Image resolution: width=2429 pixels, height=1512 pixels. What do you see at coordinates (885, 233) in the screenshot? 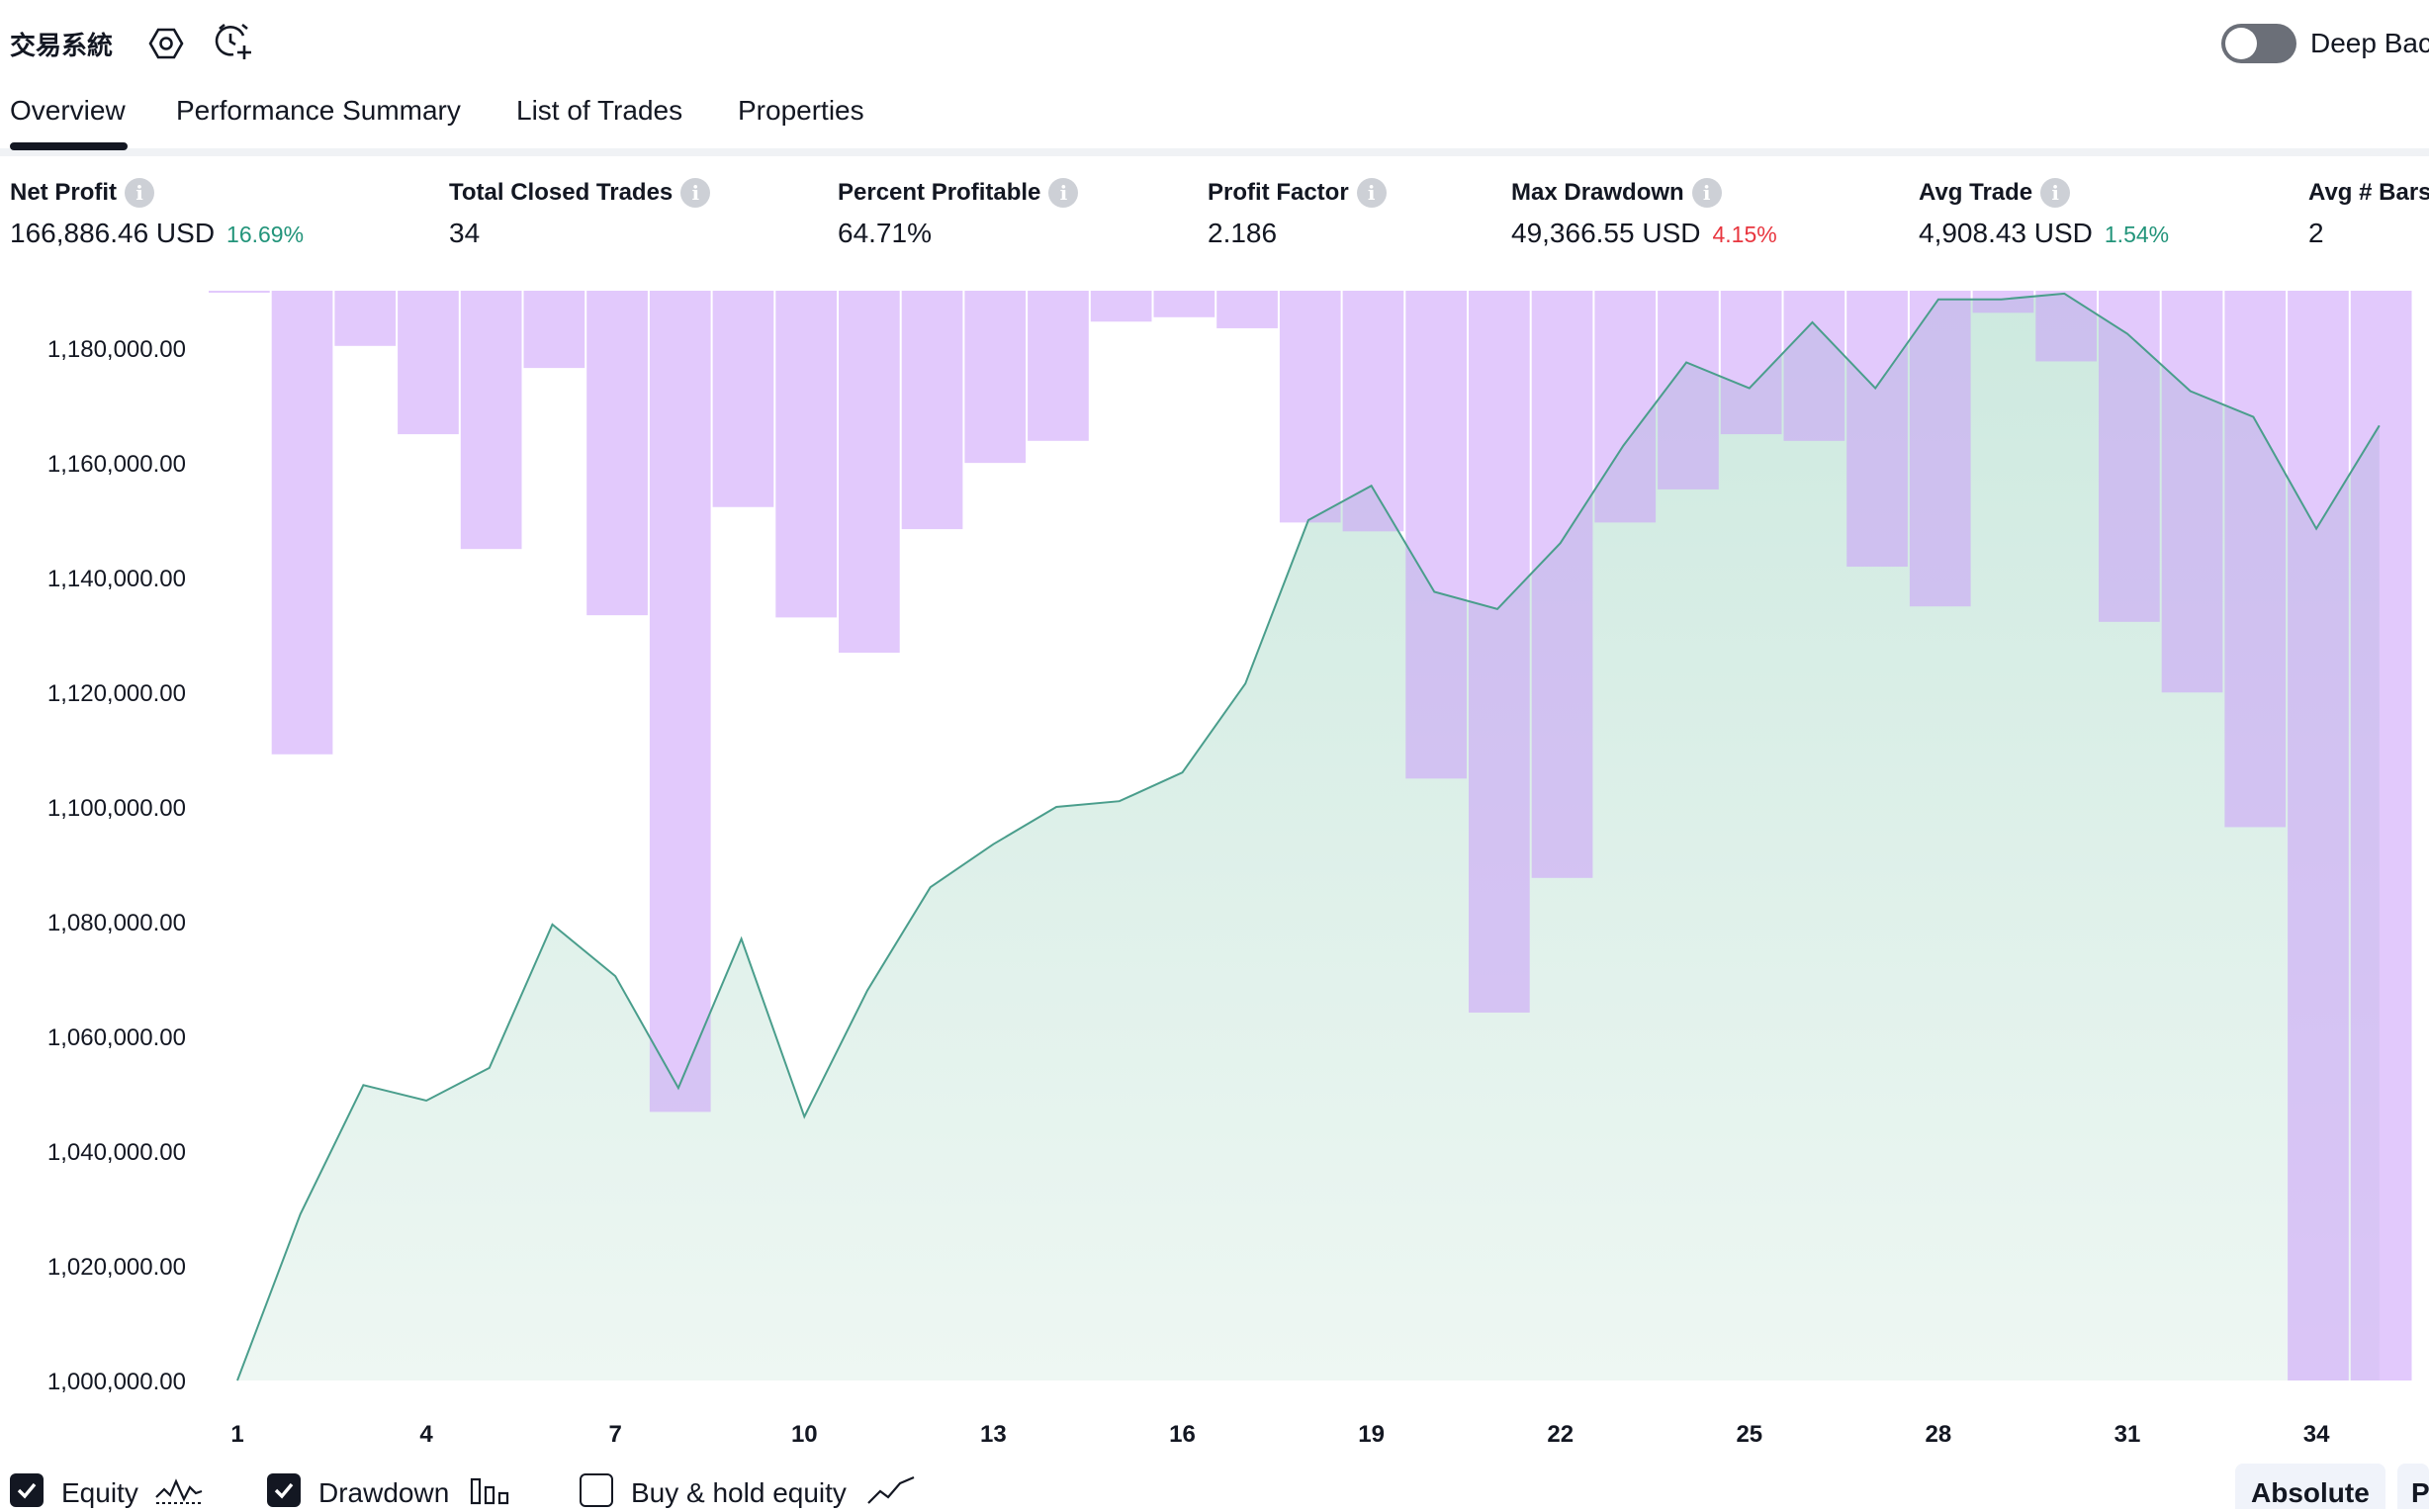
I see `metric-value: 64.71%` at bounding box center [885, 233].